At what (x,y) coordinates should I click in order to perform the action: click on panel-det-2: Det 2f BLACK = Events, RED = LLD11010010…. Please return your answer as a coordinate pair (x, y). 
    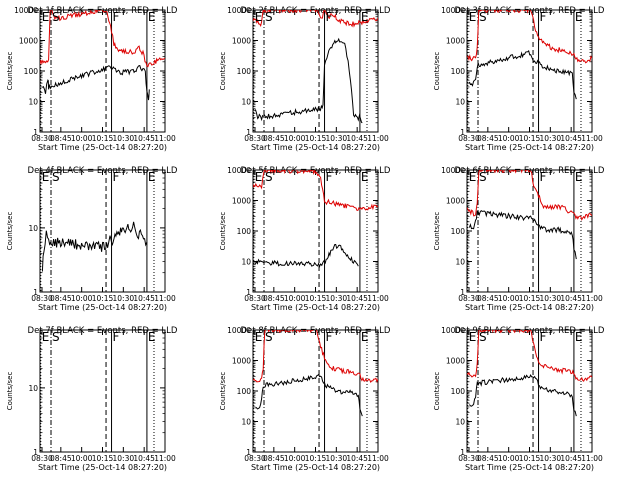
    Looking at the image, I should click on (305, 79).